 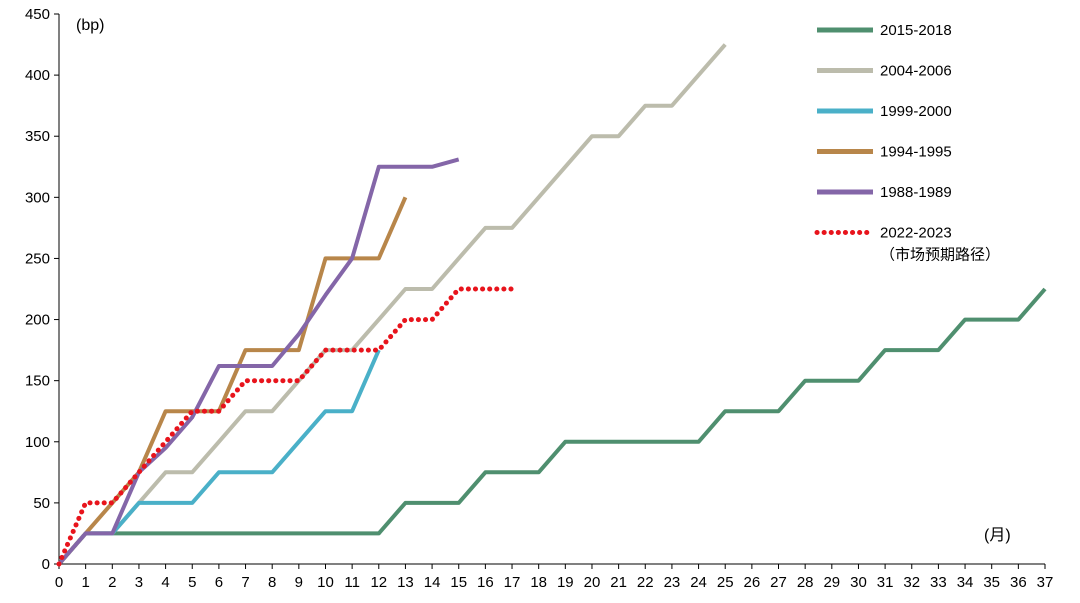 What do you see at coordinates (299, 582) in the screenshot?
I see `x-tick-label: 9` at bounding box center [299, 582].